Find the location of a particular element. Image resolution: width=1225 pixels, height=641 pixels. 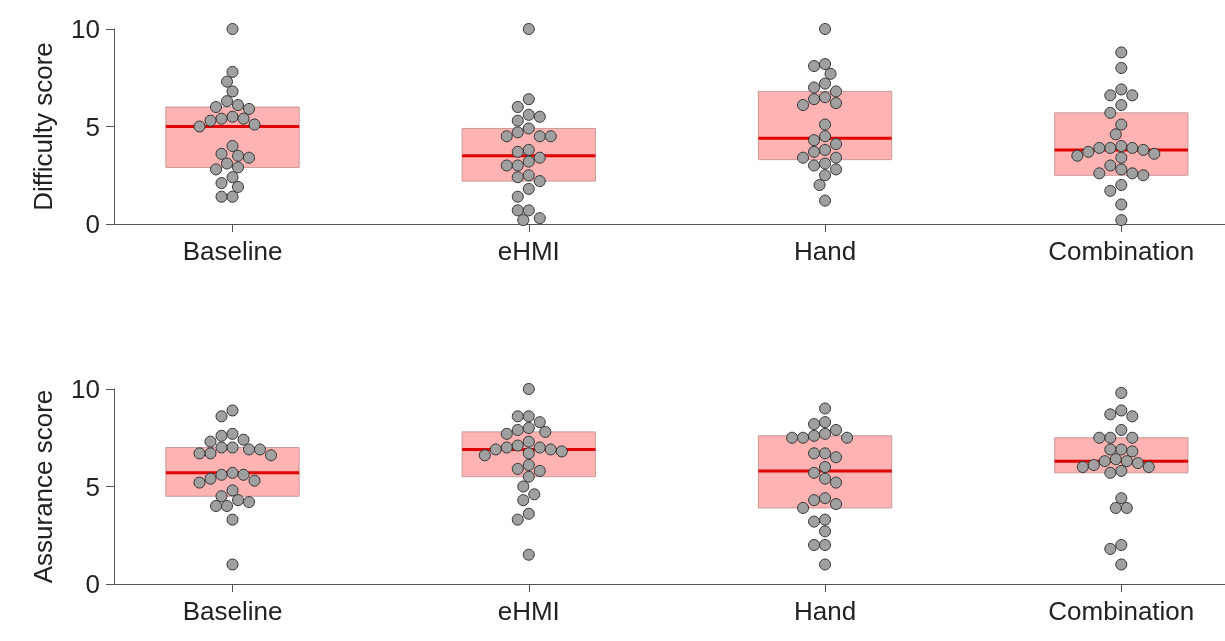

y-axis-title: Assurance score is located at coordinates (43, 486).